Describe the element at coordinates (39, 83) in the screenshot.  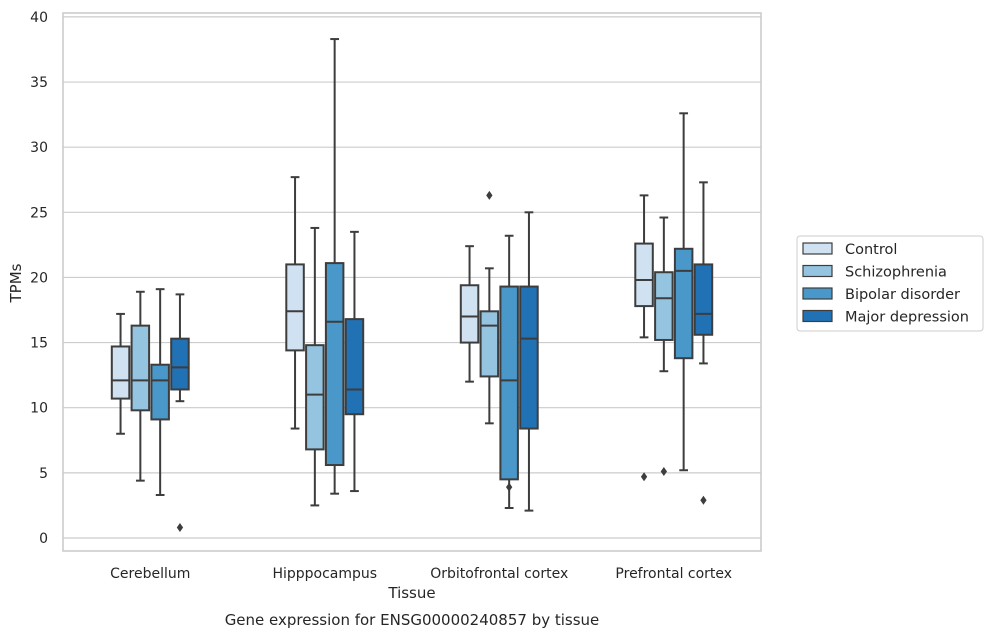
I see `y-tick-label: 35` at that location.